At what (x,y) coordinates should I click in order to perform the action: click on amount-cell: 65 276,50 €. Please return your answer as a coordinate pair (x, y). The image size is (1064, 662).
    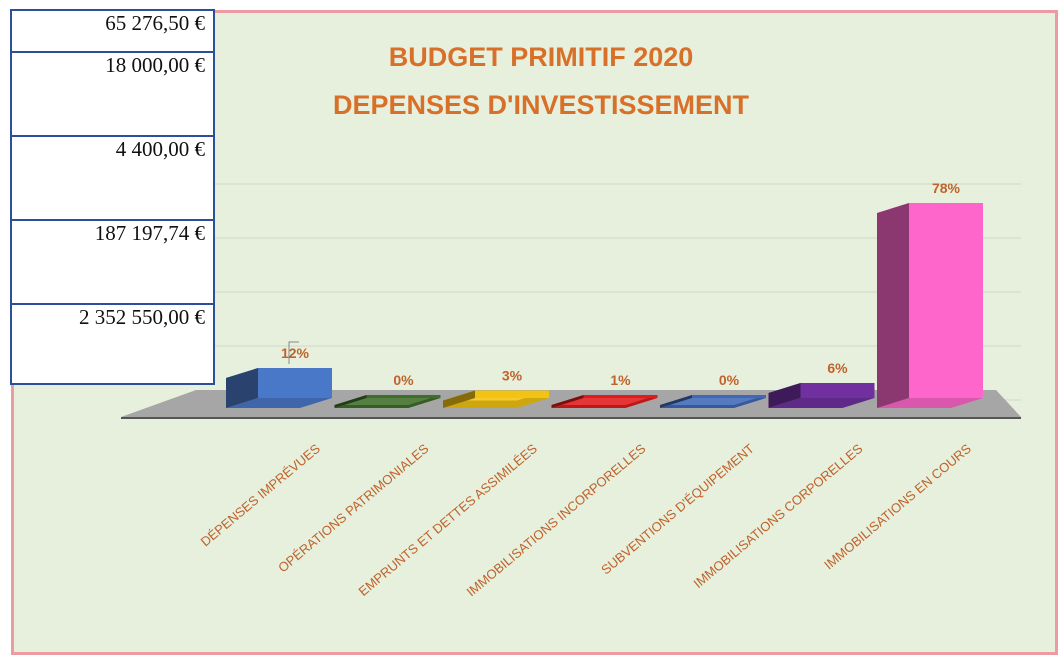
    Looking at the image, I should click on (112, 31).